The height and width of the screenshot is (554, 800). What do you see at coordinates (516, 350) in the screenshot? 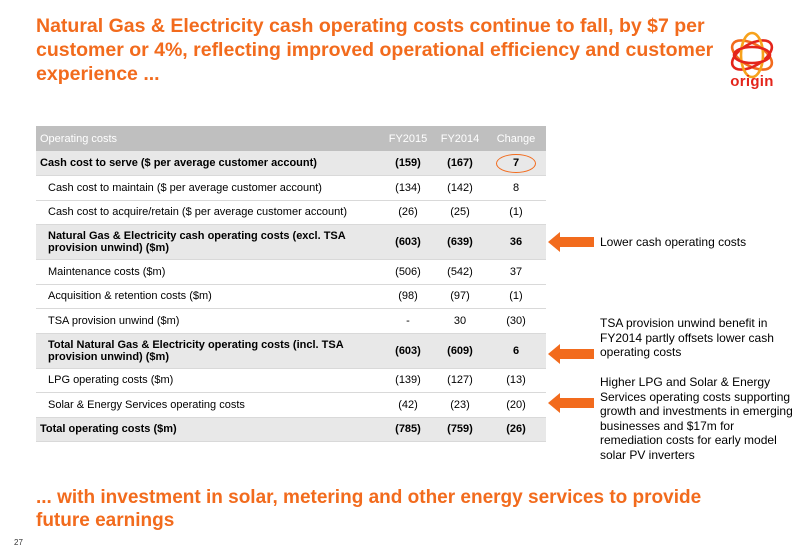
I see `change-value: 6` at bounding box center [516, 350].